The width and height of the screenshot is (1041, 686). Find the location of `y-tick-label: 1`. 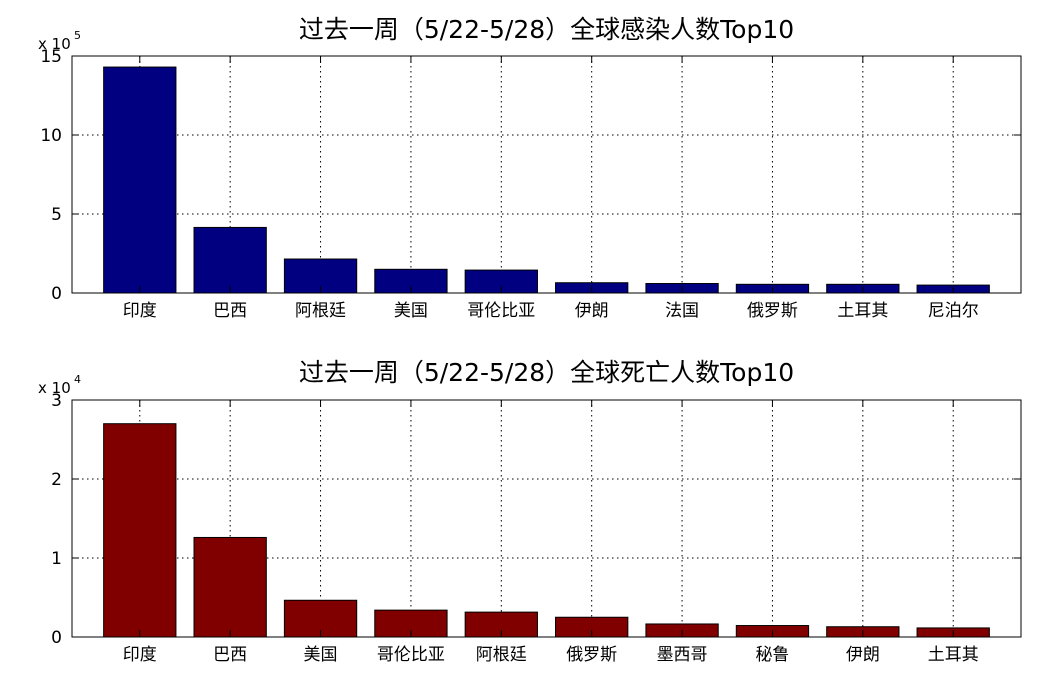

y-tick-label: 1 is located at coordinates (56, 559).